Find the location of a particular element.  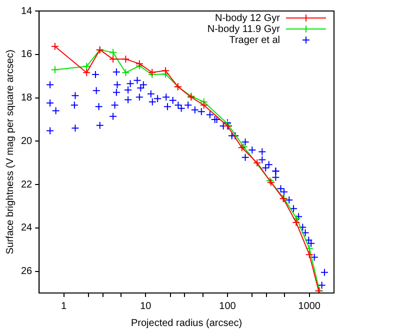

y-tick-label: 24 is located at coordinates (27, 228).